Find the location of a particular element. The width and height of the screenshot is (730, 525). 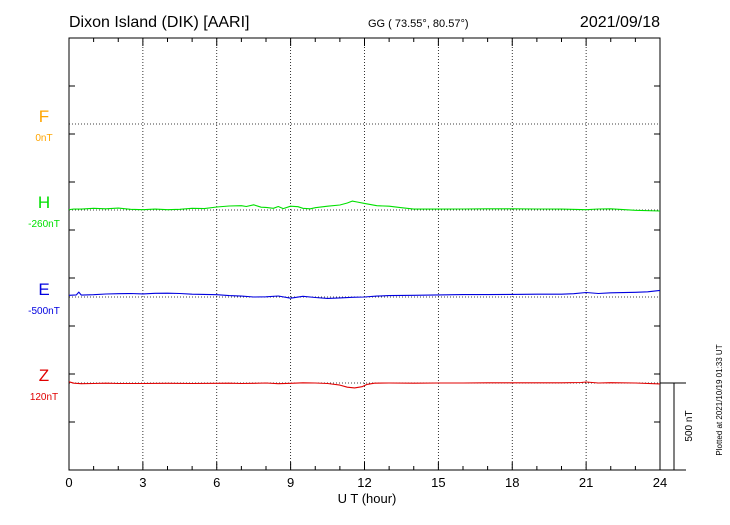

series-name-H: H is located at coordinates (44, 202).